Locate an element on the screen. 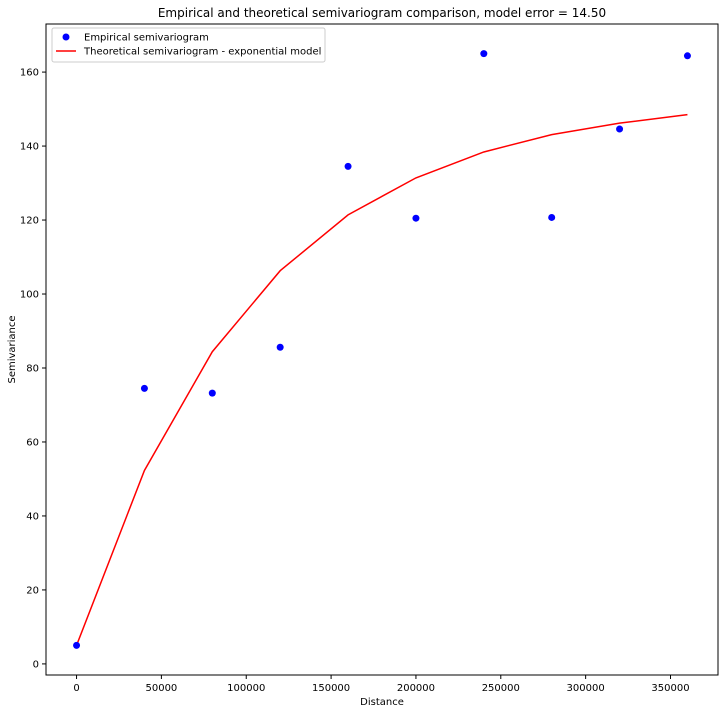  x-tick-label: 250000 is located at coordinates (501, 688).